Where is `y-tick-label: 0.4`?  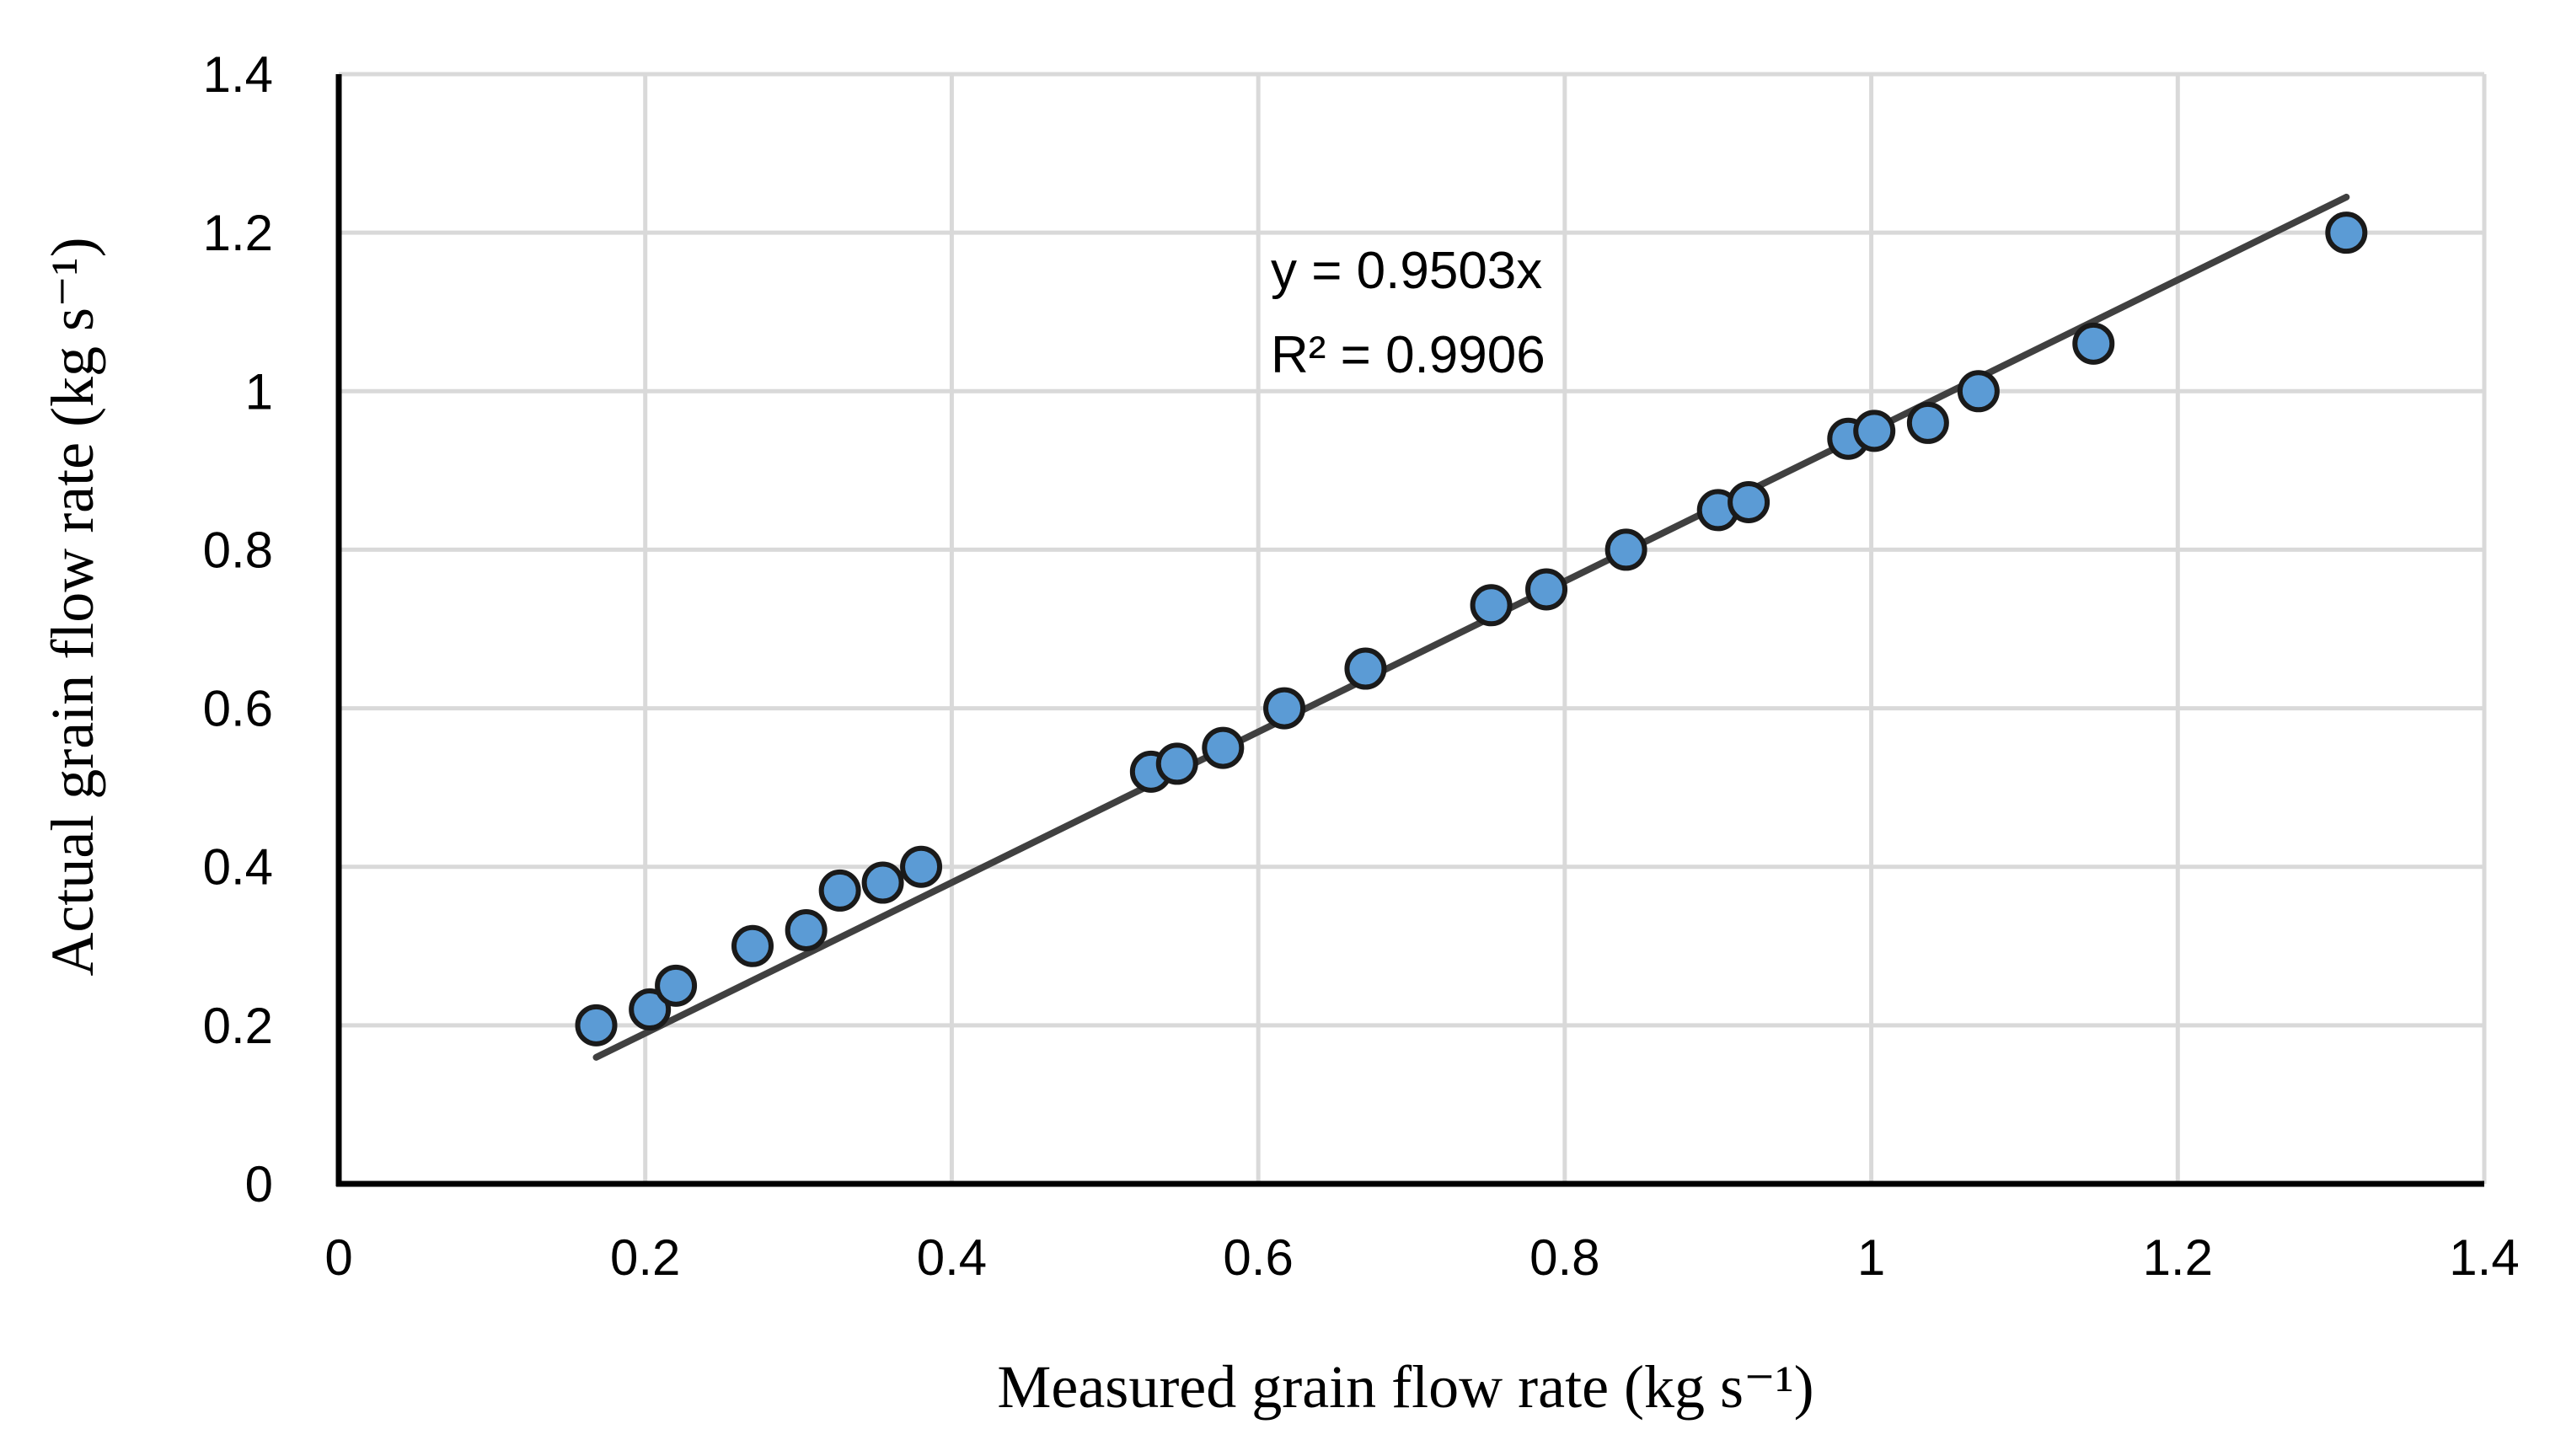
y-tick-label: 0.4 is located at coordinates (238, 867).